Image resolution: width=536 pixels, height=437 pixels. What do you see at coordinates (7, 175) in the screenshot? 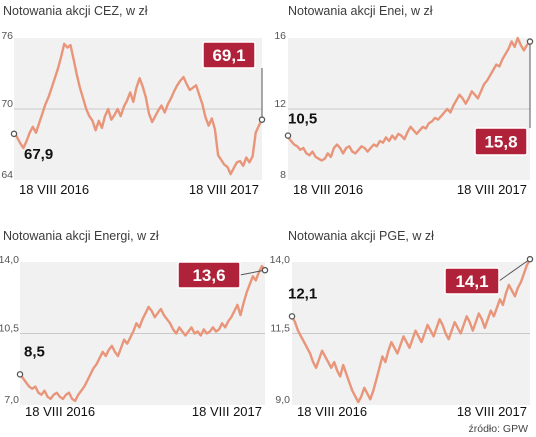
I see `y-tick-label: 64` at bounding box center [7, 175].